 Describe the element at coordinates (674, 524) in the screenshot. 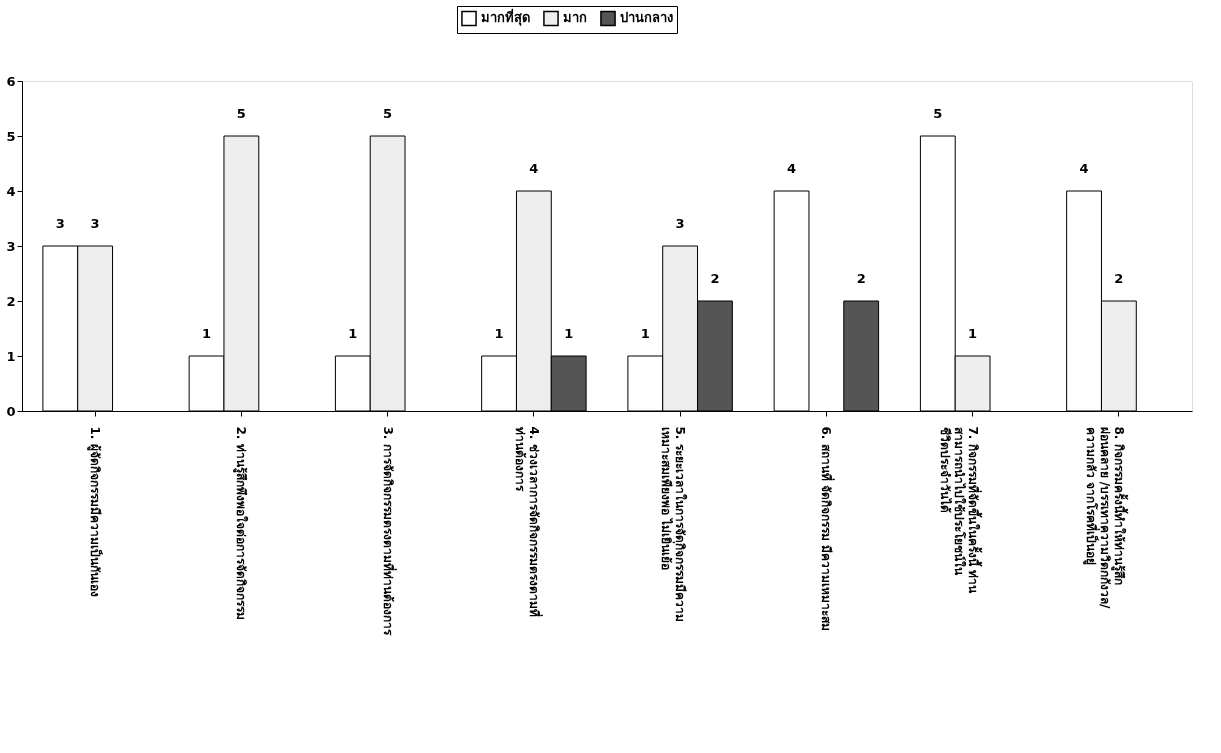

I see `x-tick-label: 5. ระยะเวลาในการจัดกิจกรรมมีความ เหมาะสมเพียงพอ ไม่เยิ่นเย้อ` at that location.